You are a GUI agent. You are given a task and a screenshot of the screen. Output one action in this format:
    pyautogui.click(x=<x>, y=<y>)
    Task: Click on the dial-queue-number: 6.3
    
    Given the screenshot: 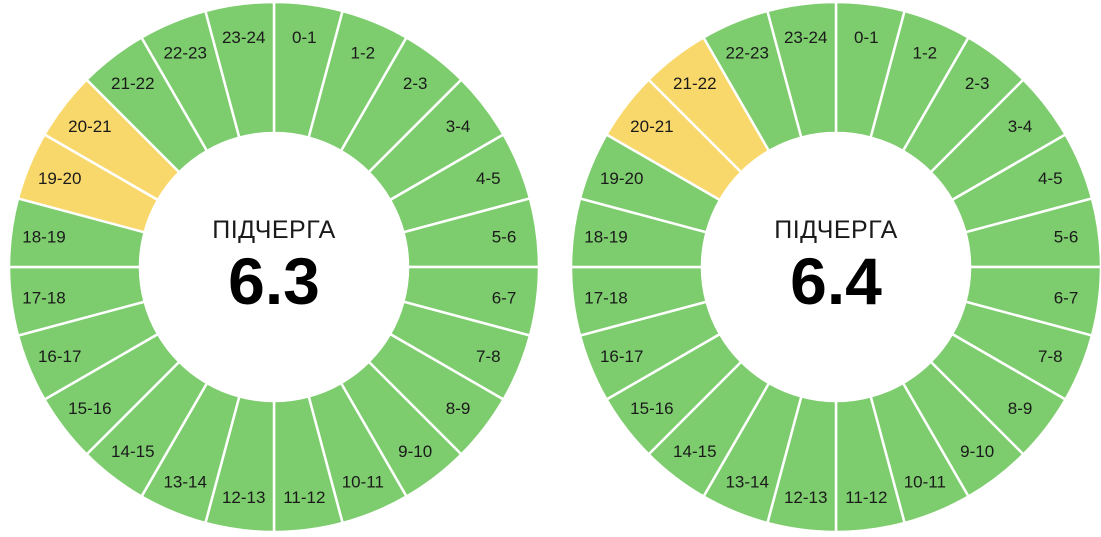 What is the action you would take?
    pyautogui.click(x=274, y=281)
    